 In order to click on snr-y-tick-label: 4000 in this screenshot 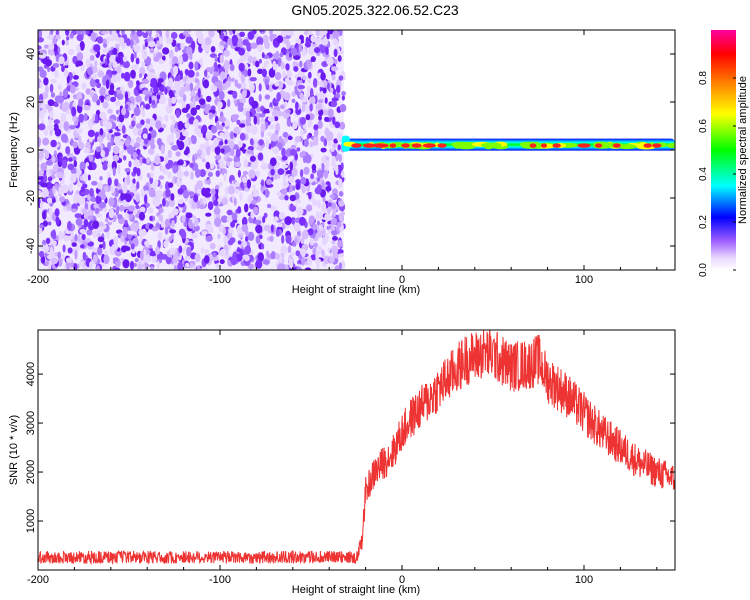, I will do `click(31, 374)`.